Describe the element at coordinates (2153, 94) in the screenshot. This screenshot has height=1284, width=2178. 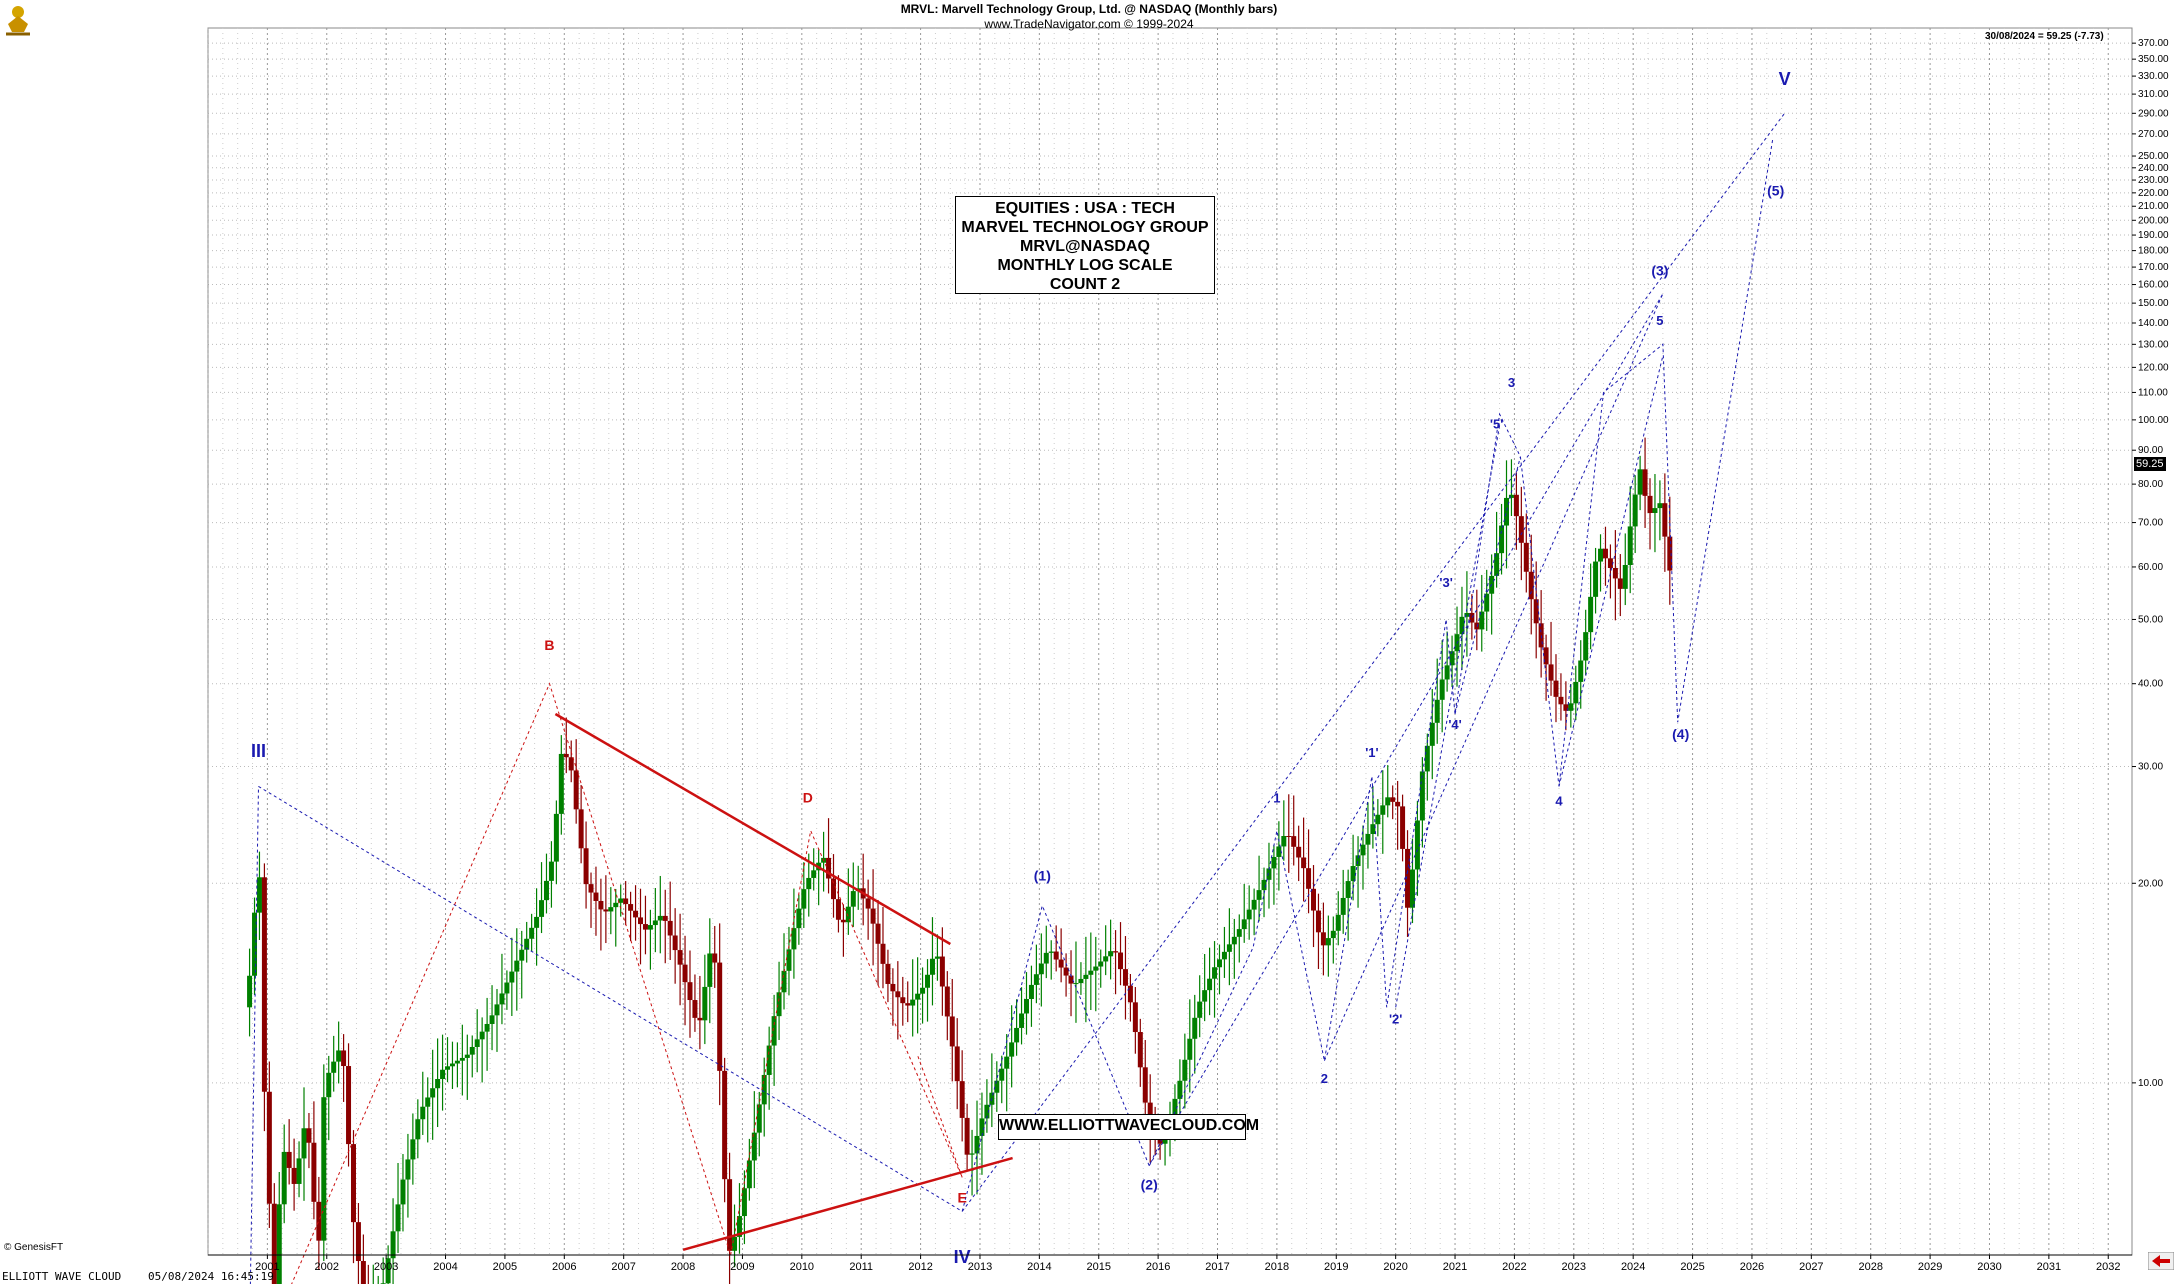
I see `y-tick-label: 310.00` at that location.